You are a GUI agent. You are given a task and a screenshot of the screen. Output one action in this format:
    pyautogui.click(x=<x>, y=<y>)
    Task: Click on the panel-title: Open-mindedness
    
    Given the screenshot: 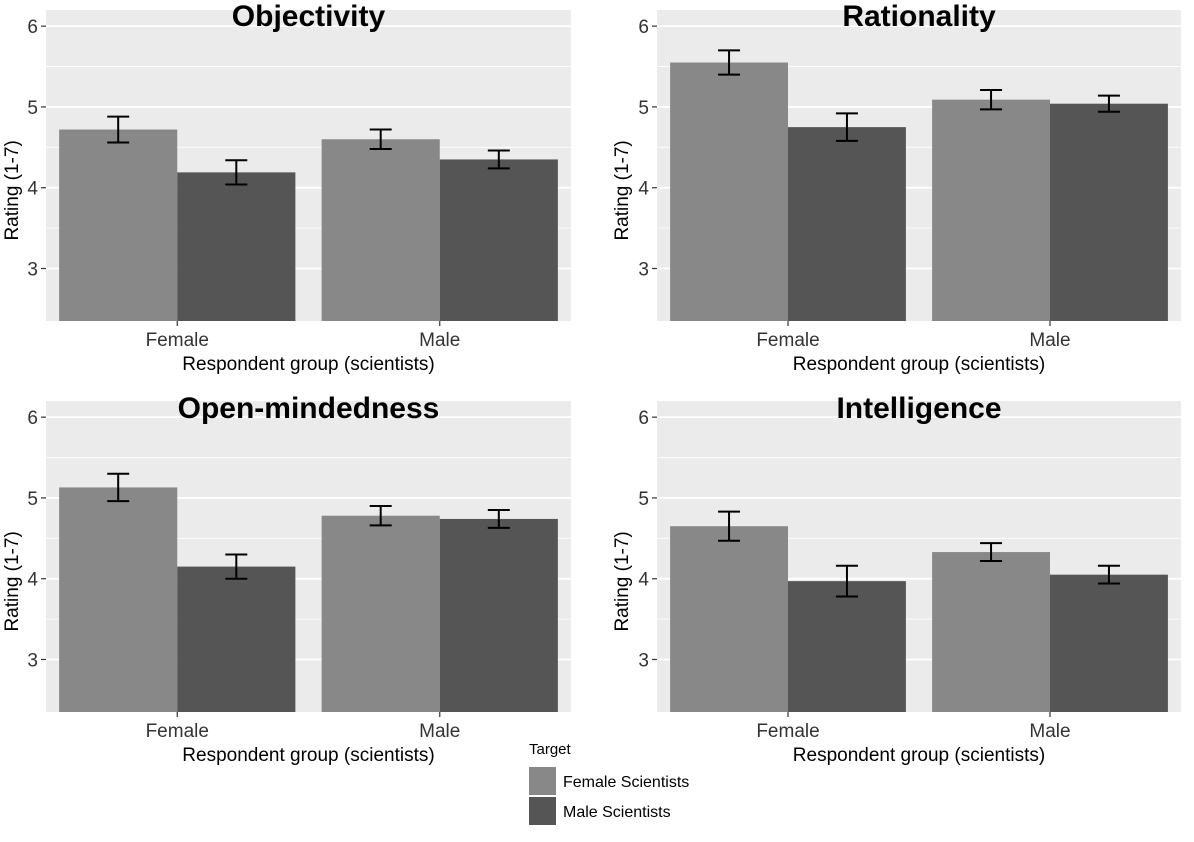 What is the action you would take?
    pyautogui.click(x=309, y=408)
    